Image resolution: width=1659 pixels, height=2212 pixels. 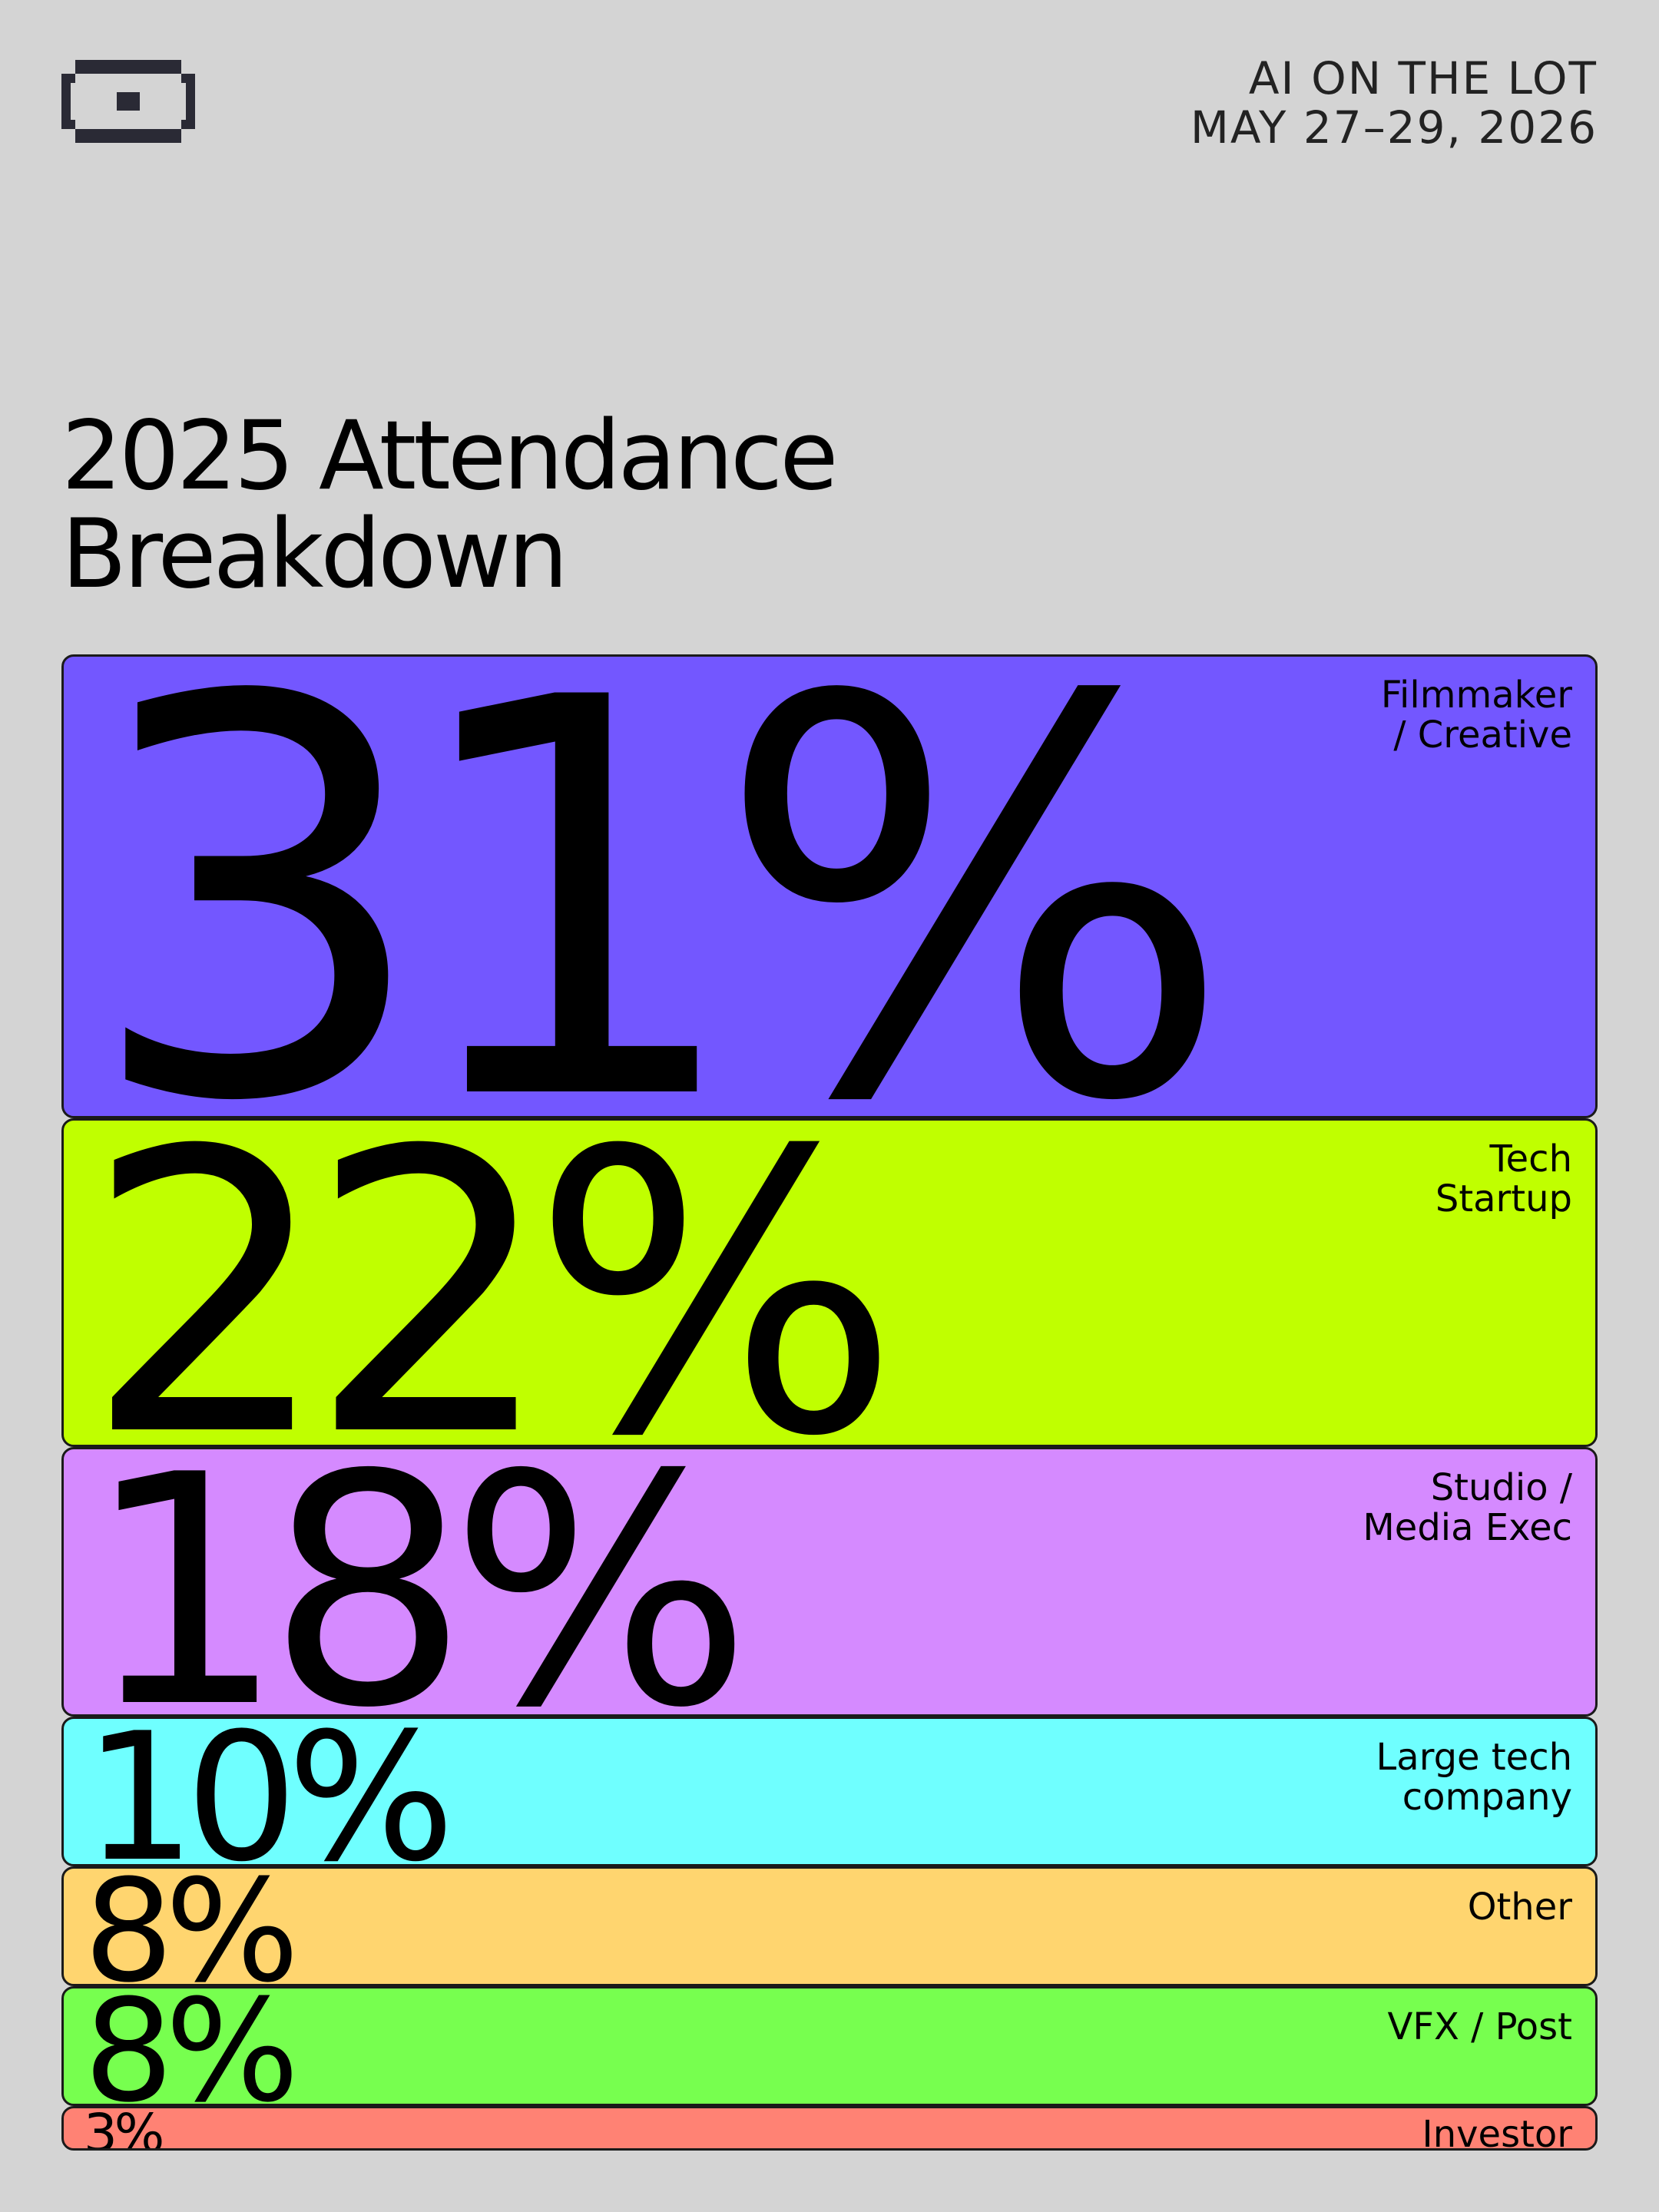 What do you see at coordinates (829, 1791) in the screenshot?
I see `bar: 10% Large tech company` at bounding box center [829, 1791].